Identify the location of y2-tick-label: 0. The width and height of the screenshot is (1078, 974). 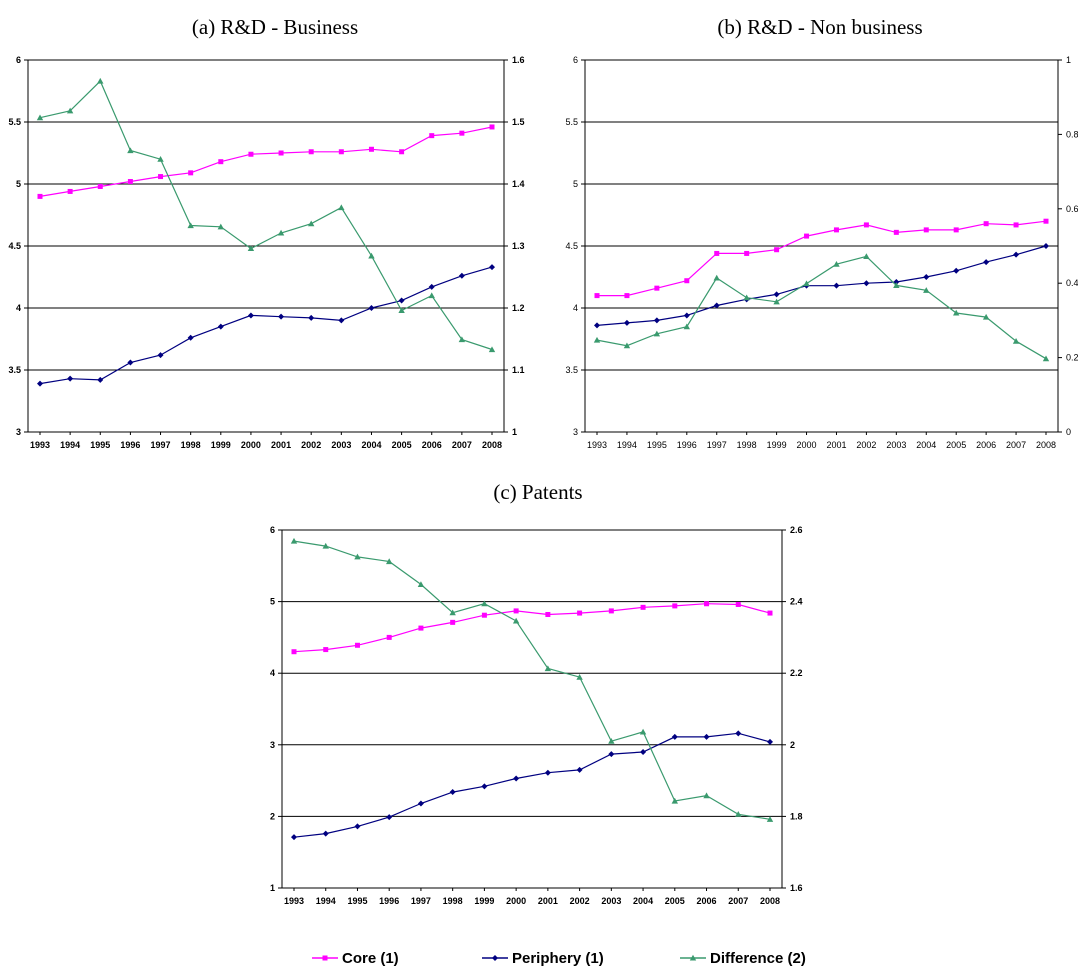
(1068, 432).